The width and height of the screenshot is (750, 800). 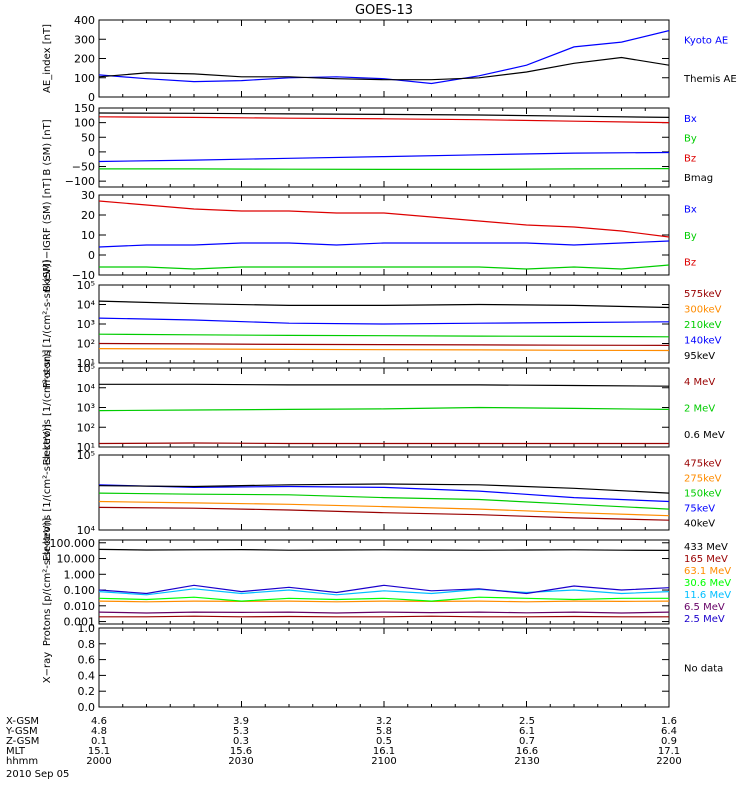 I want to click on series-line-95kev, so click(x=384, y=304).